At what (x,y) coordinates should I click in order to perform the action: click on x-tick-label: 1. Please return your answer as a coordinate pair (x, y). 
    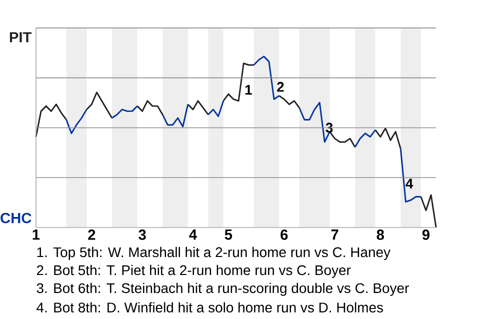
    Looking at the image, I should click on (36, 234).